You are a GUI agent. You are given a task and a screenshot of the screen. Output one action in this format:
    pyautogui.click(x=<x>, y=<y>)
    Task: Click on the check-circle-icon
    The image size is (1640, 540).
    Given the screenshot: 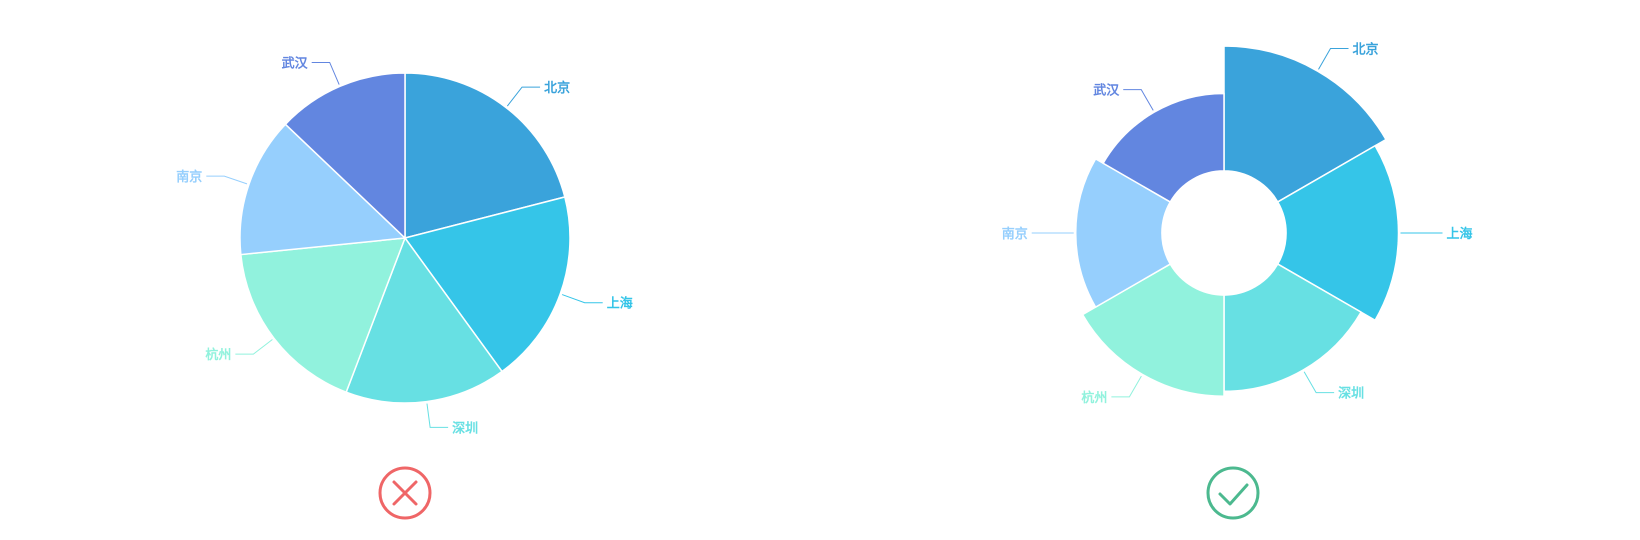 What is the action you would take?
    pyautogui.click(x=1233, y=493)
    